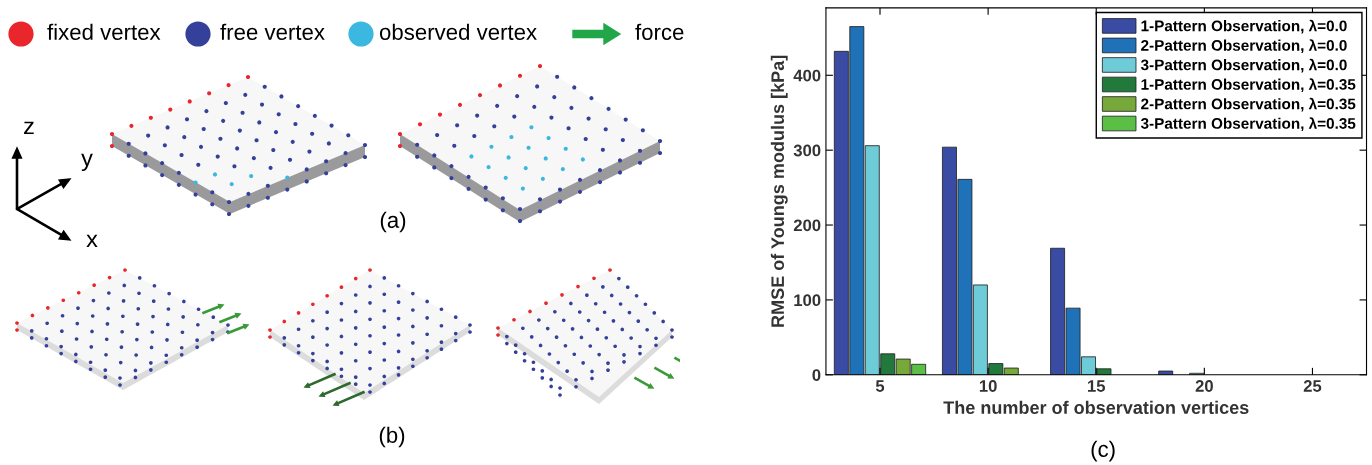  What do you see at coordinates (1243, 65) in the screenshot?
I see `legend-label: 3-Pattern Observation, λ=0.0` at bounding box center [1243, 65].